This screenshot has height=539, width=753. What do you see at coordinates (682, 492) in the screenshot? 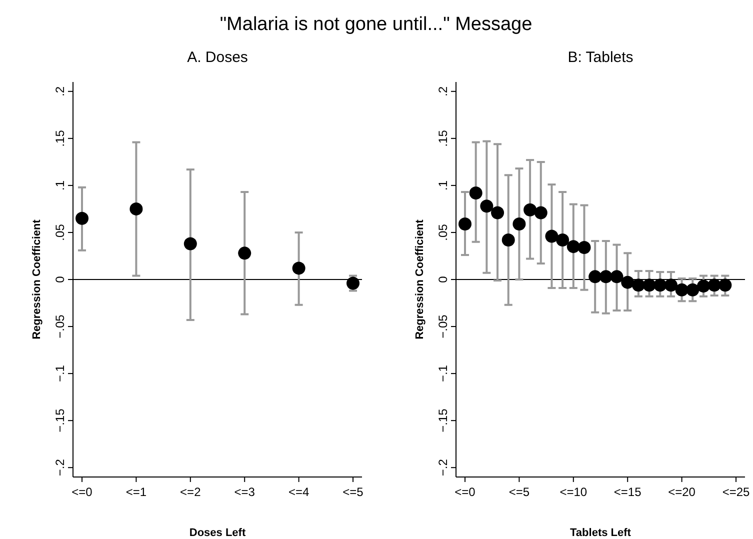
I see `x-tick-label: <=20` at bounding box center [682, 492].